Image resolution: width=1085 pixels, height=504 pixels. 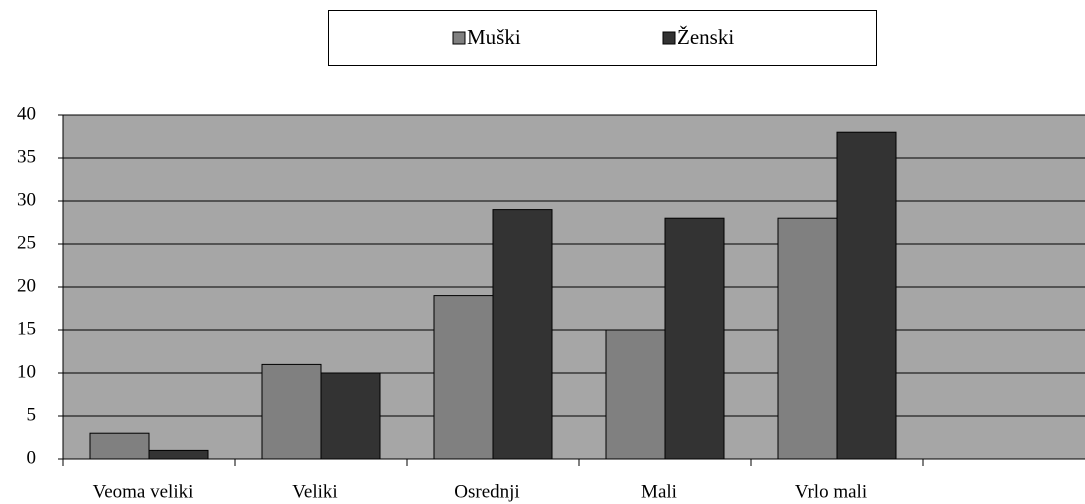 I want to click on x-tick-label: Mali, so click(x=659, y=491).